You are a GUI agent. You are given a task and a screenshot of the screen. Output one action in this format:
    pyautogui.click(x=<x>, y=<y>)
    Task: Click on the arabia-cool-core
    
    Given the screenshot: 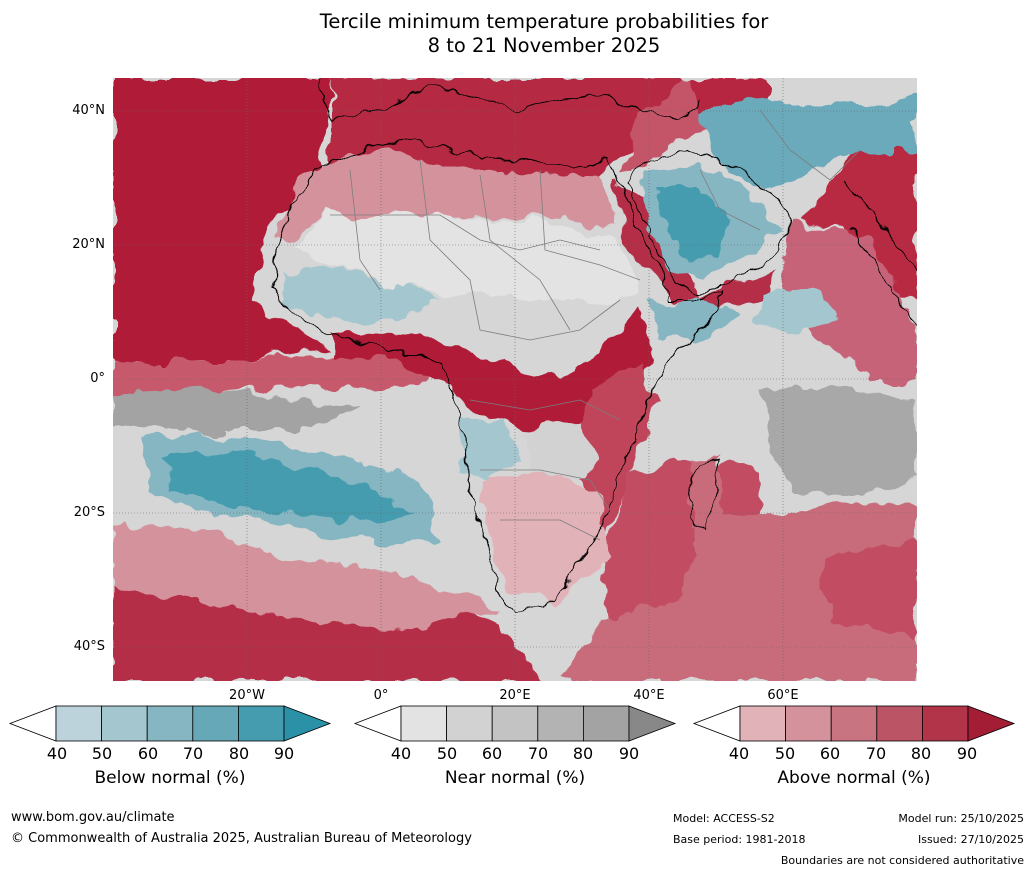 What is the action you would take?
    pyautogui.click(x=695, y=227)
    